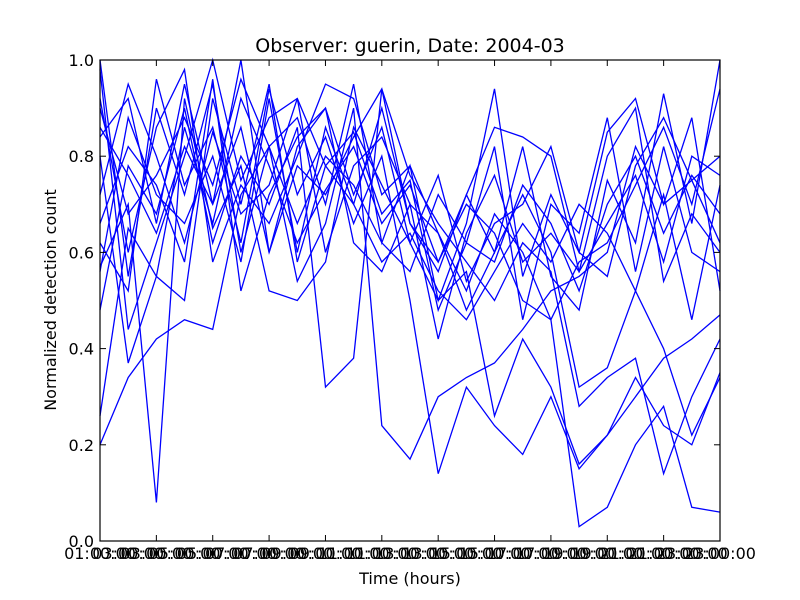 The width and height of the screenshot is (800, 600). Describe the element at coordinates (354, 553) in the screenshot. I see `x-tick-label-overlap: 11:00:00` at that location.